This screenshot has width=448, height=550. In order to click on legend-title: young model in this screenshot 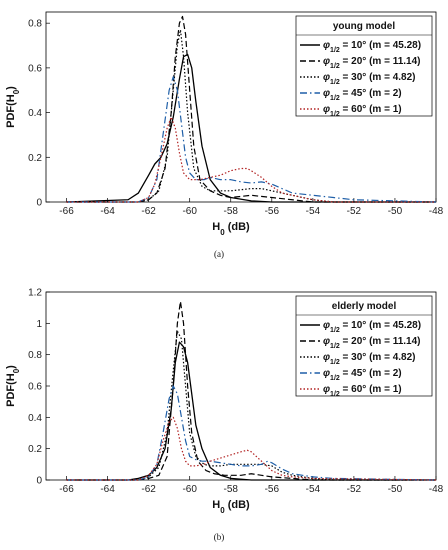, I will do `click(364, 26)`.